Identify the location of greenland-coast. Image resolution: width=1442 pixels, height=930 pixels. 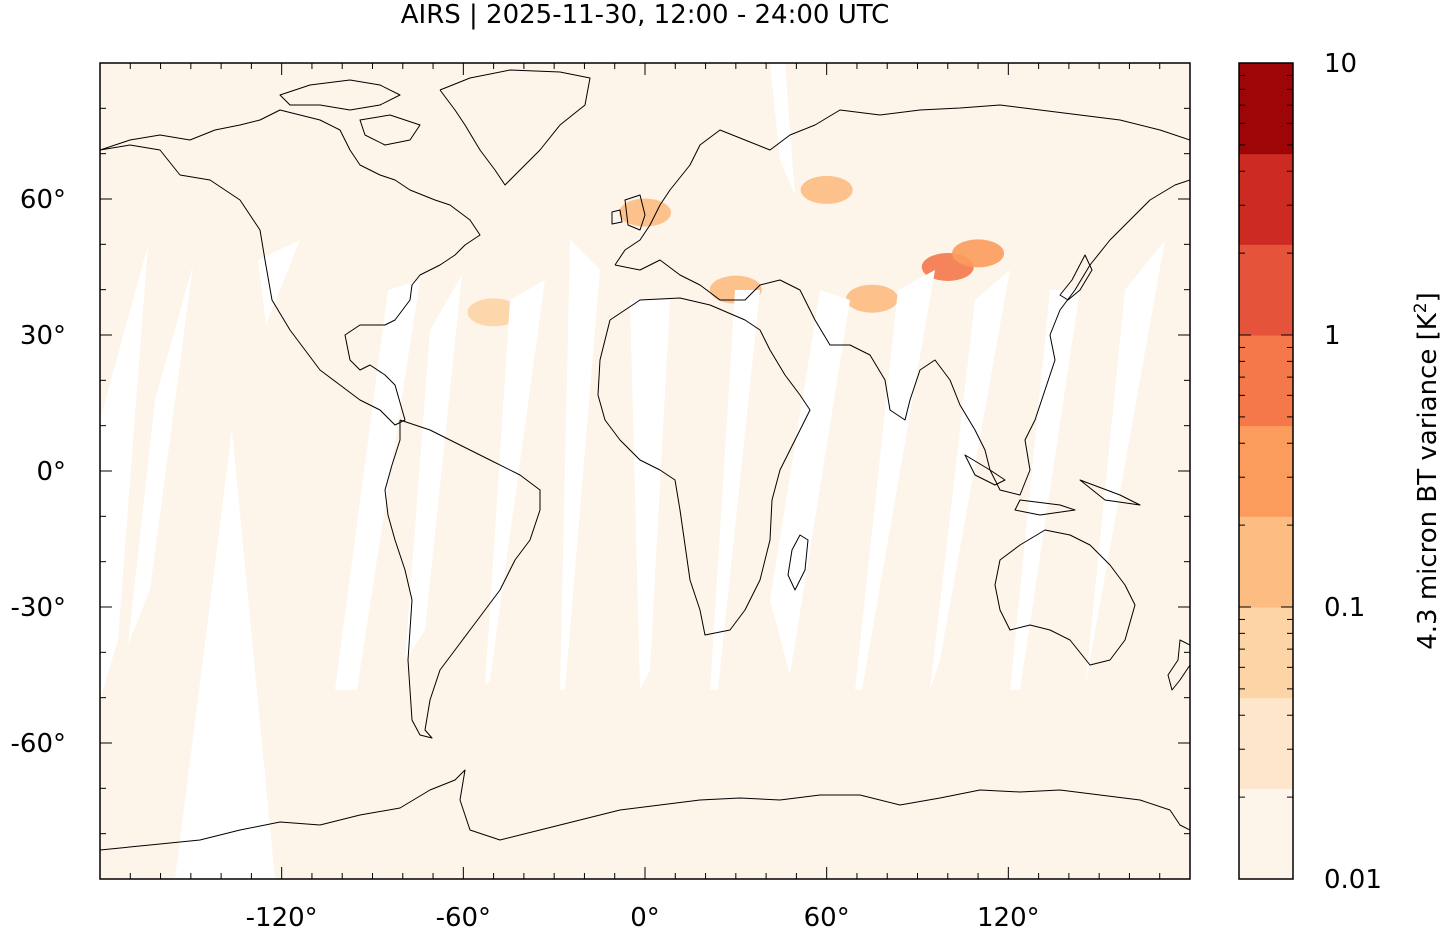
(515, 127).